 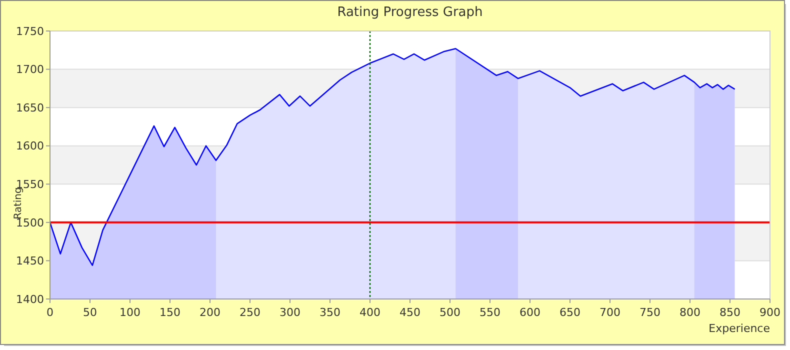 I want to click on x-tick-label: 700, so click(x=610, y=312).